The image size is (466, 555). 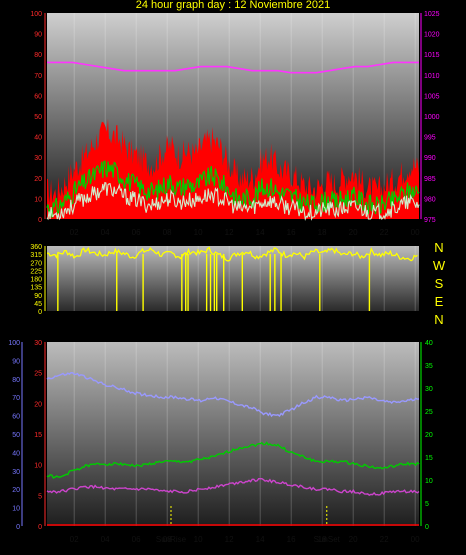 What do you see at coordinates (16, 490) in the screenshot?
I see `humidity-y-tick: 20` at bounding box center [16, 490].